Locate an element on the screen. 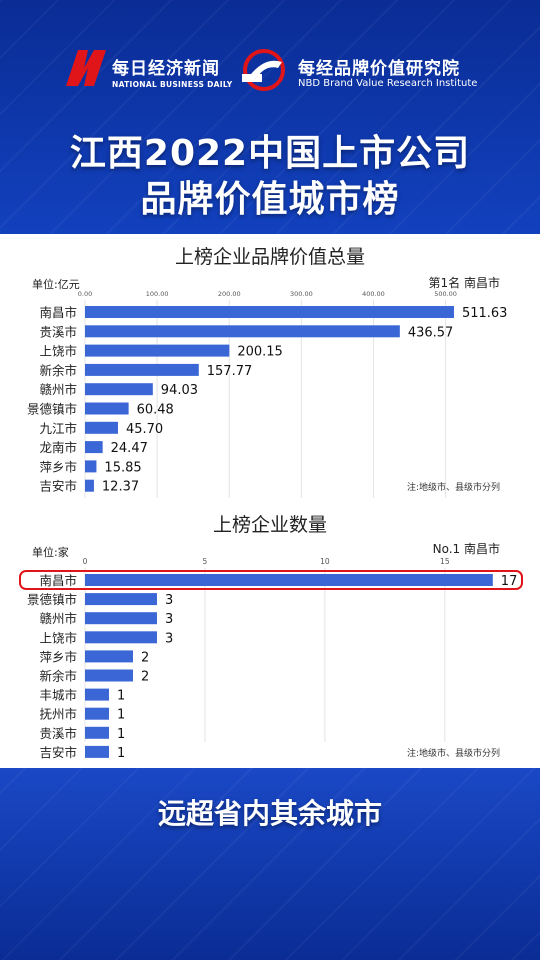 The image size is (540, 960). x-tick-label: 15 is located at coordinates (445, 561).